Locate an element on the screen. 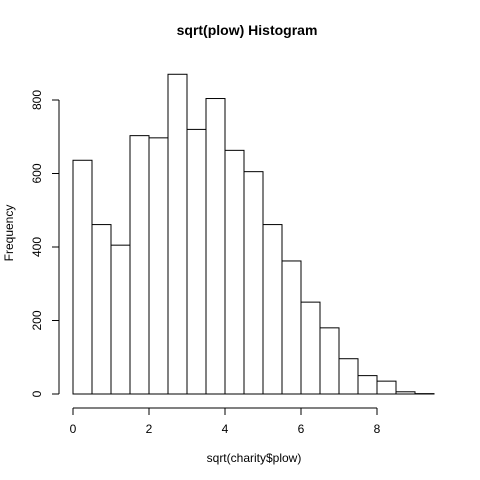 This screenshot has width=480, height=480. y-tick-label: 400 is located at coordinates (37, 247).